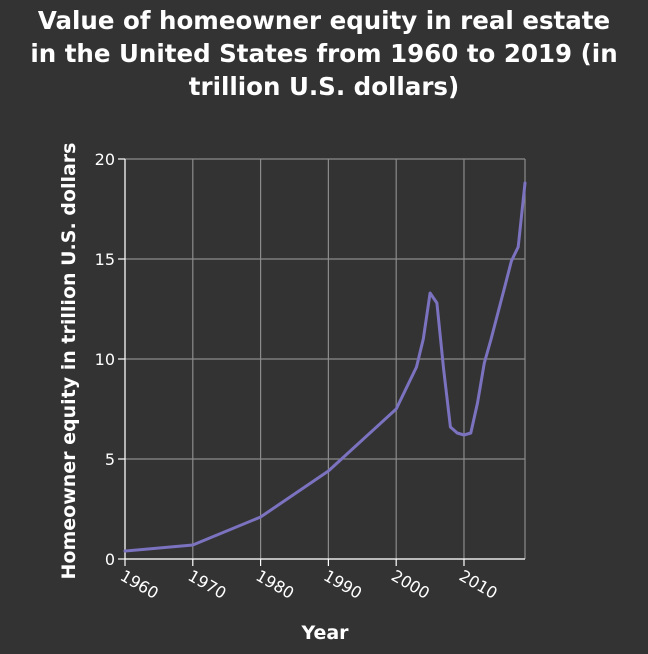 This screenshot has height=654, width=648. Describe the element at coordinates (110, 459) in the screenshot. I see `y-tick-label: 5` at that location.